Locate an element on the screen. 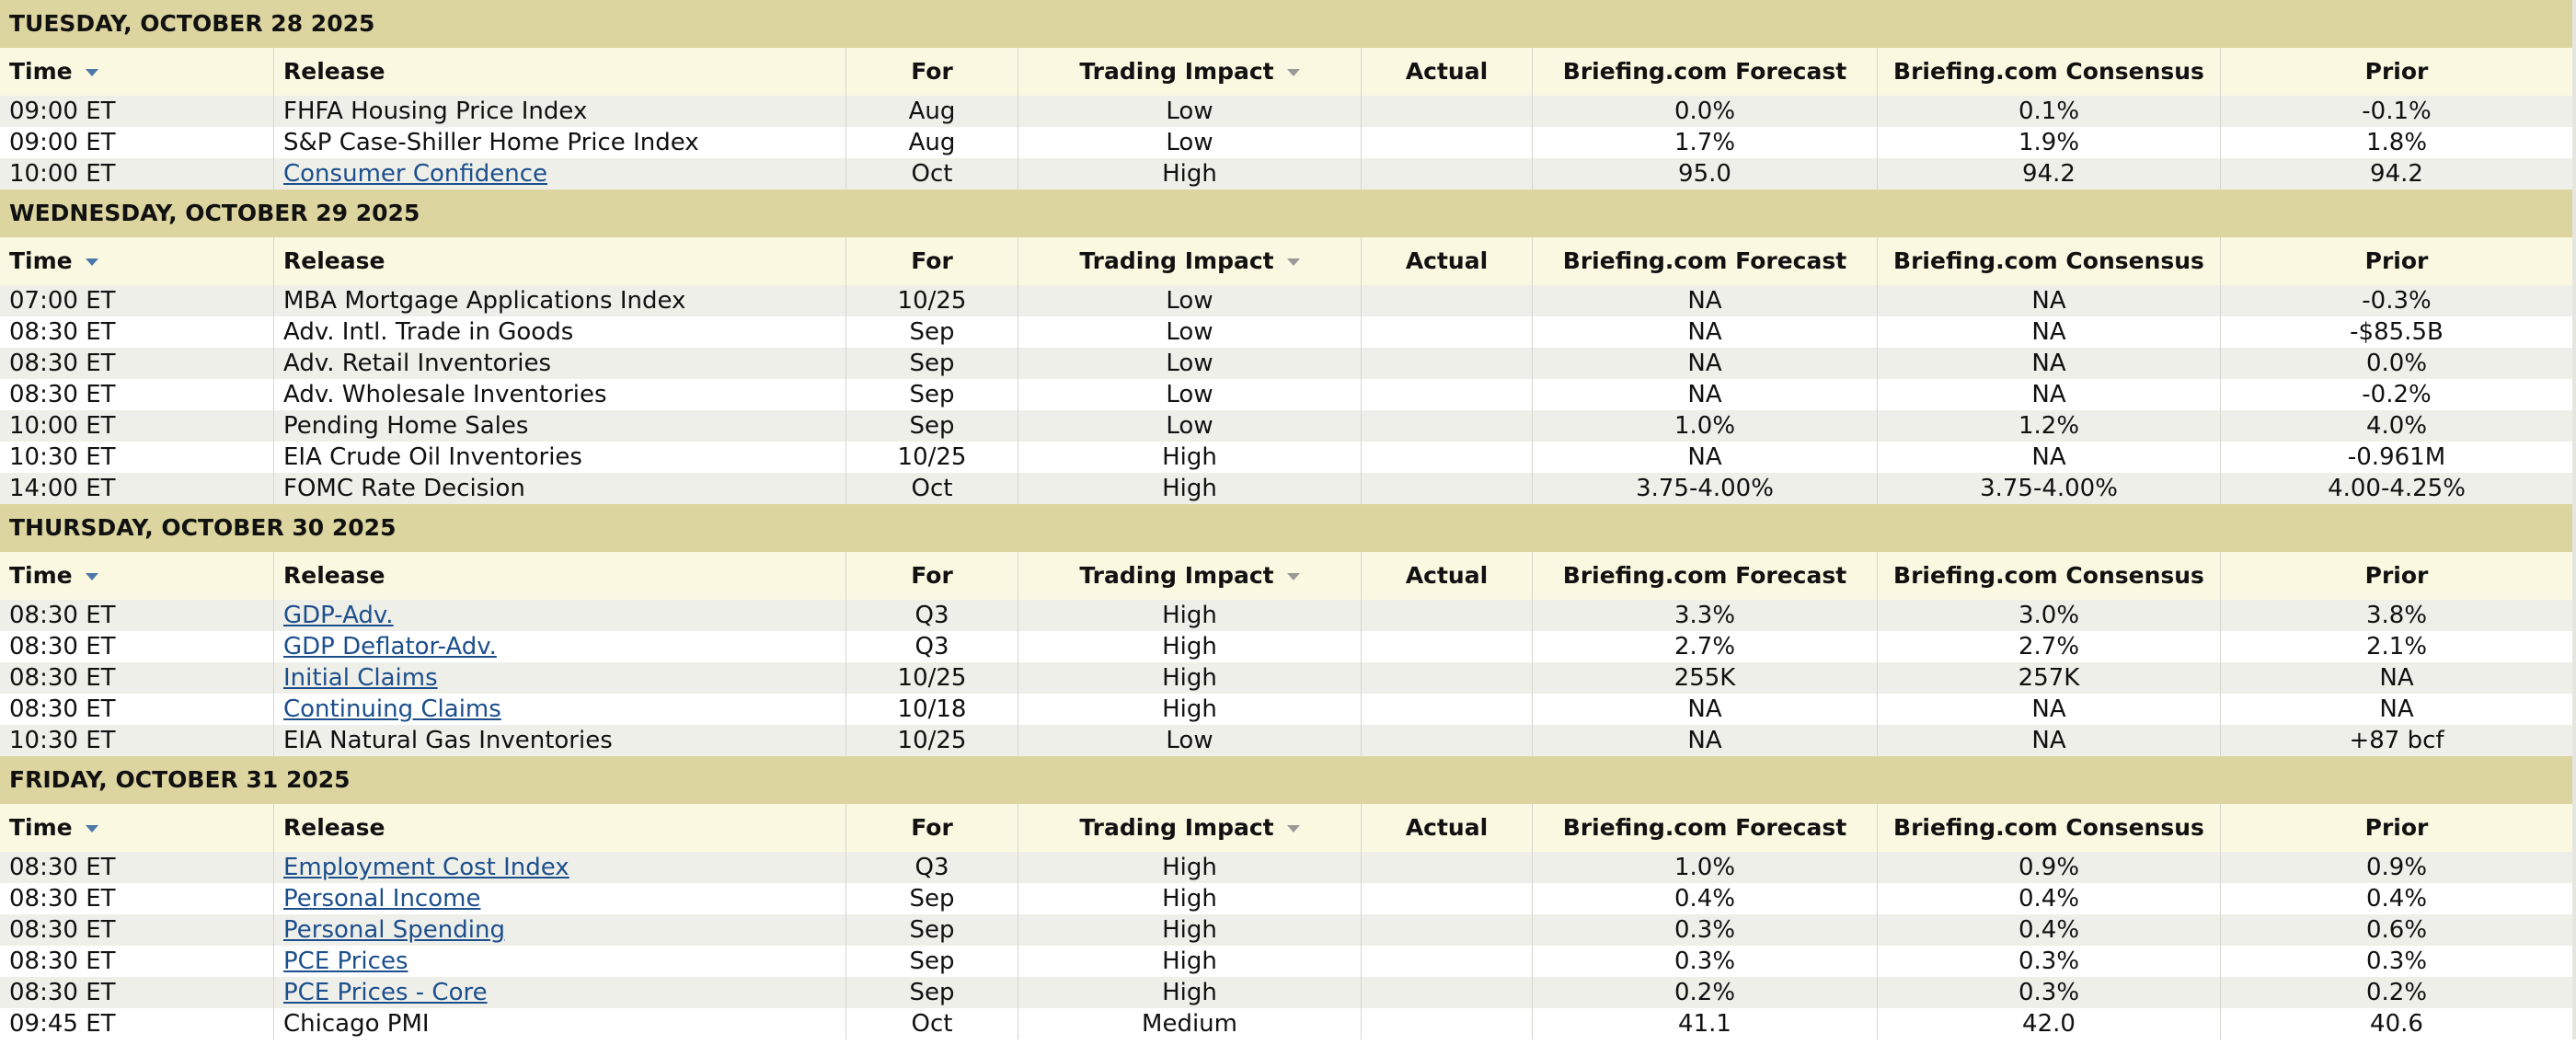 The width and height of the screenshot is (2576, 1045). cell-6: 0.3% is located at coordinates (2049, 992).